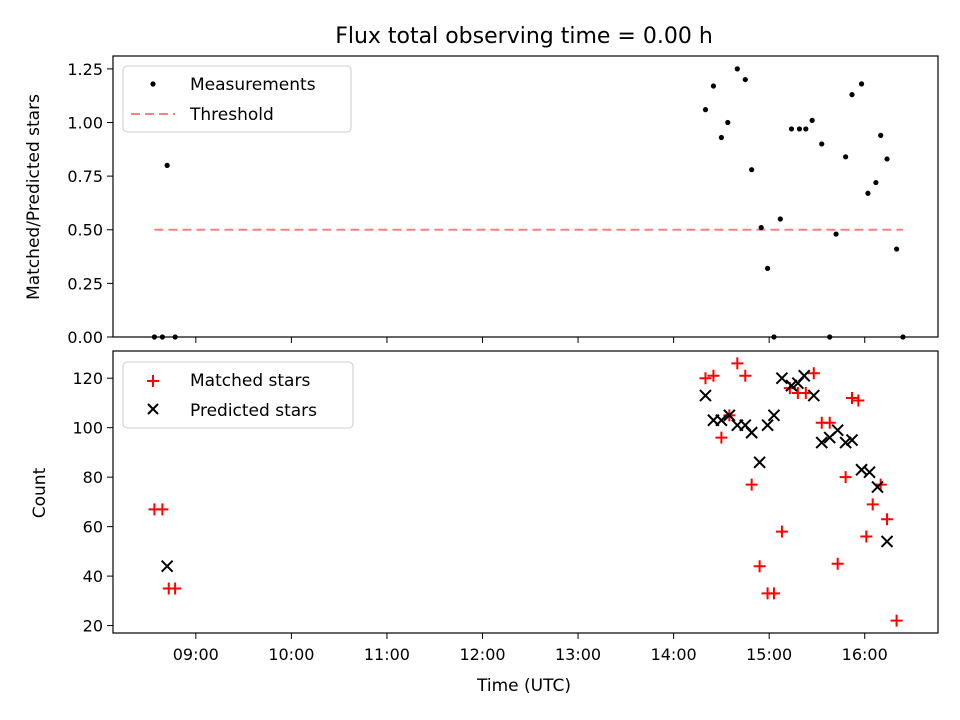 The height and width of the screenshot is (720, 960). What do you see at coordinates (231, 115) in the screenshot?
I see `legend-threshold-label: Threshold` at bounding box center [231, 115].